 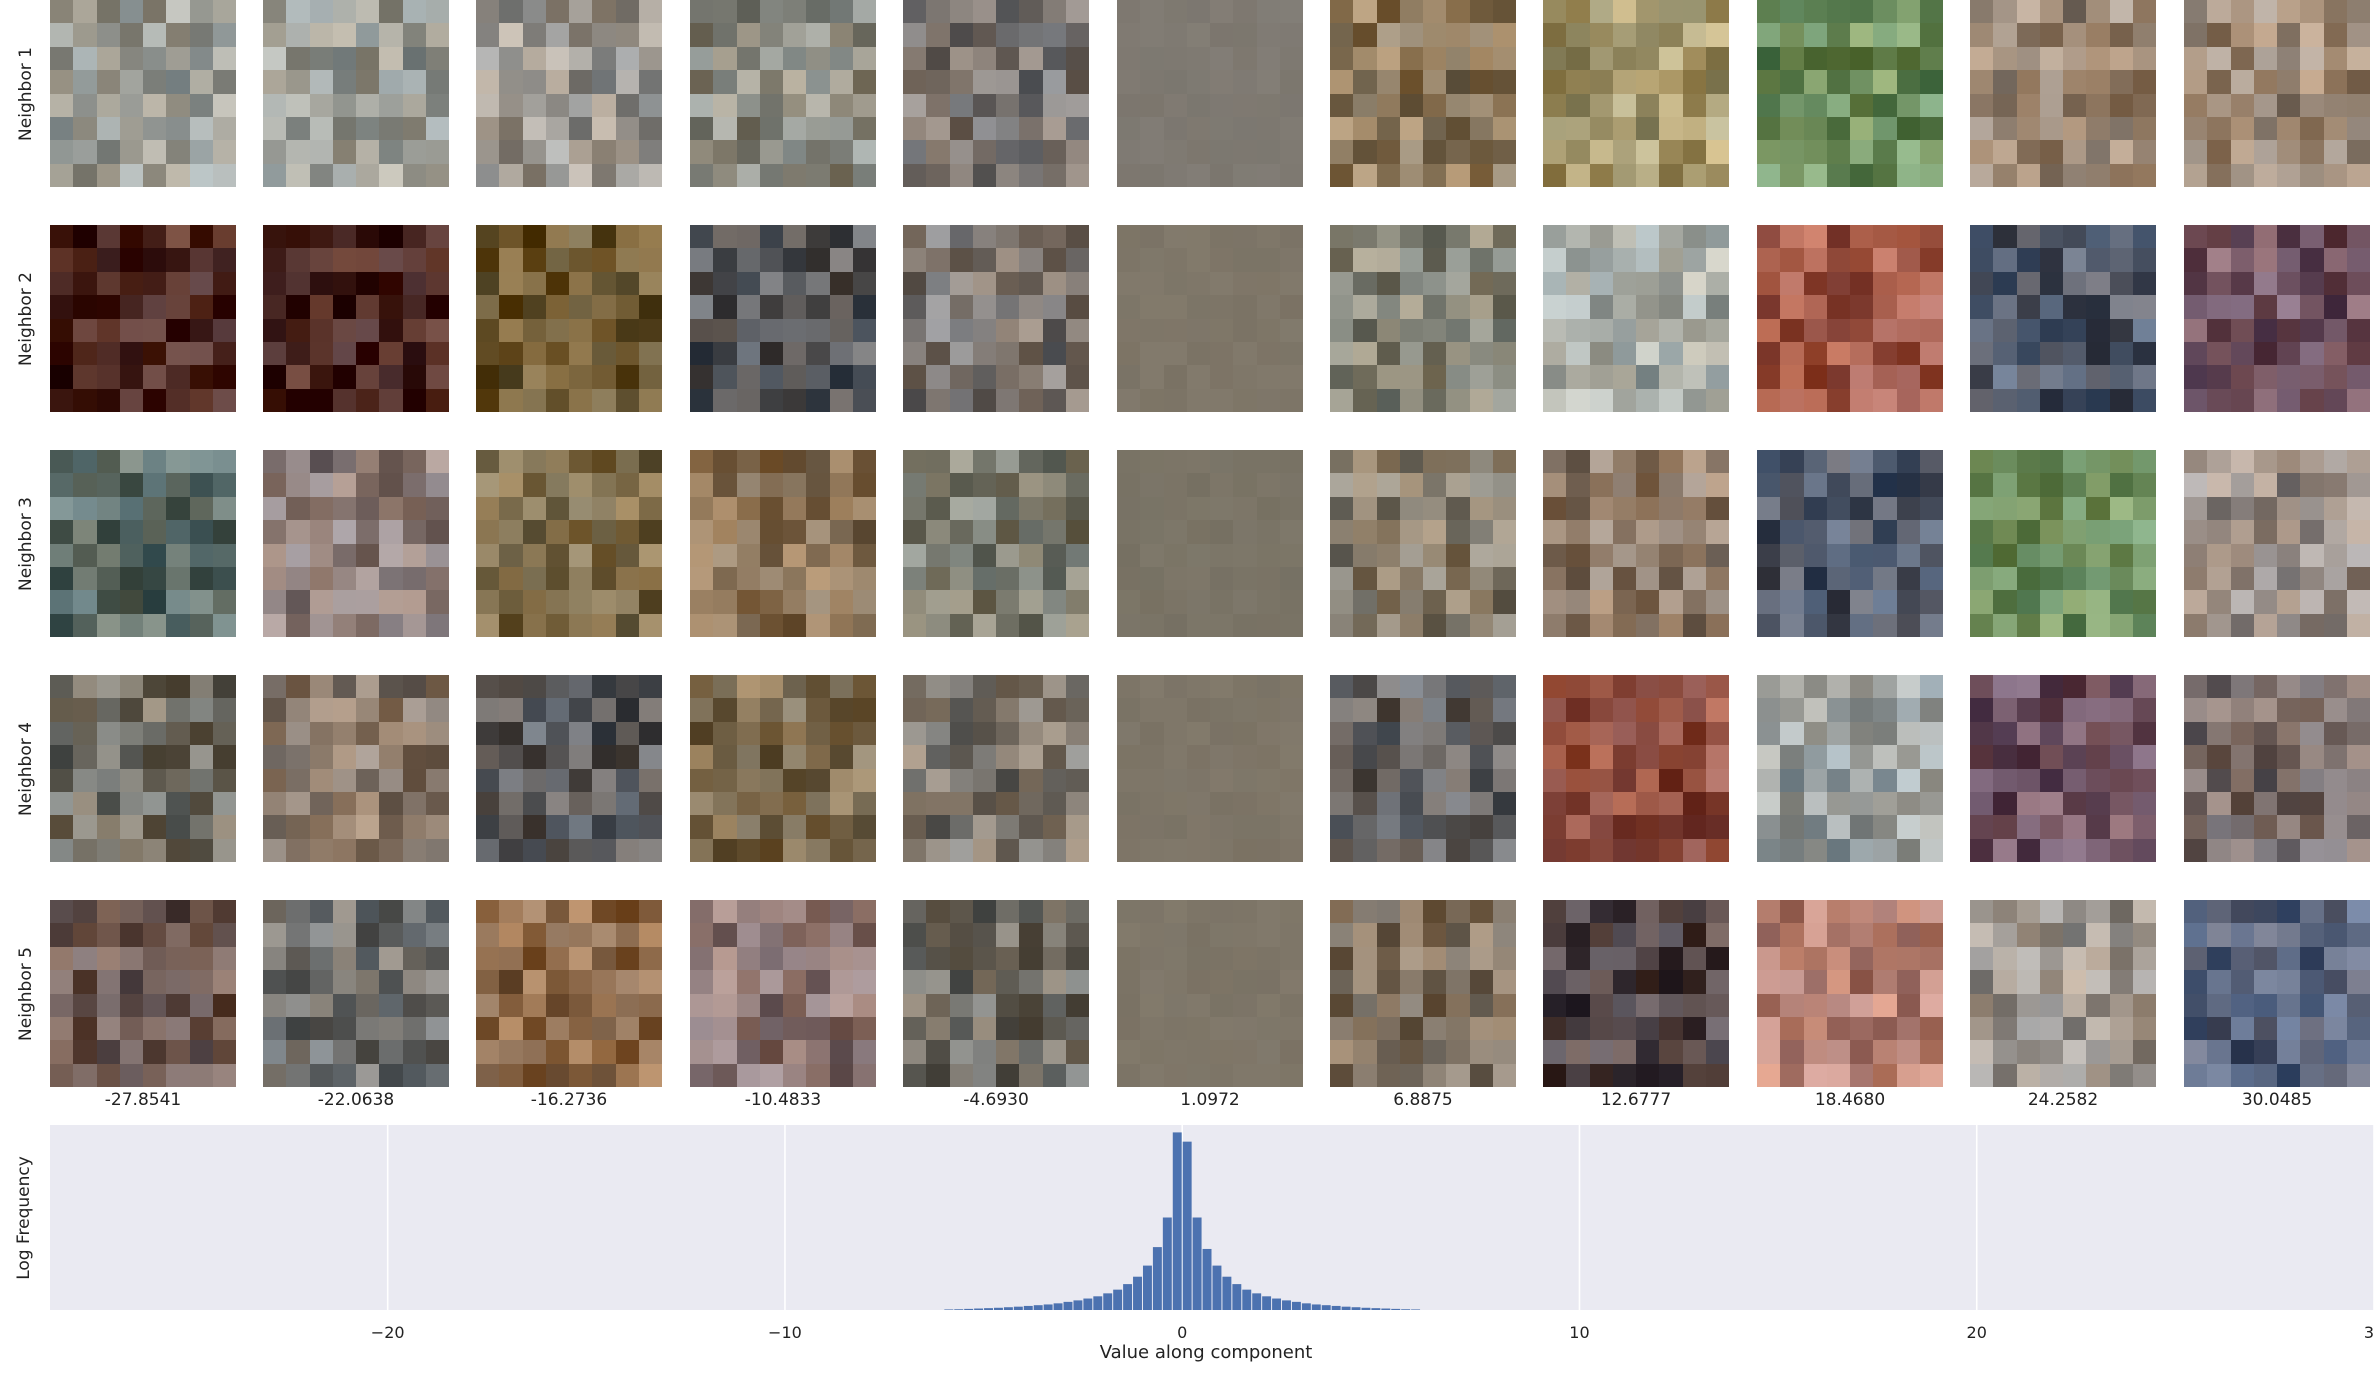 What do you see at coordinates (26, 93) in the screenshot?
I see `row-label: Neighbor 1` at bounding box center [26, 93].